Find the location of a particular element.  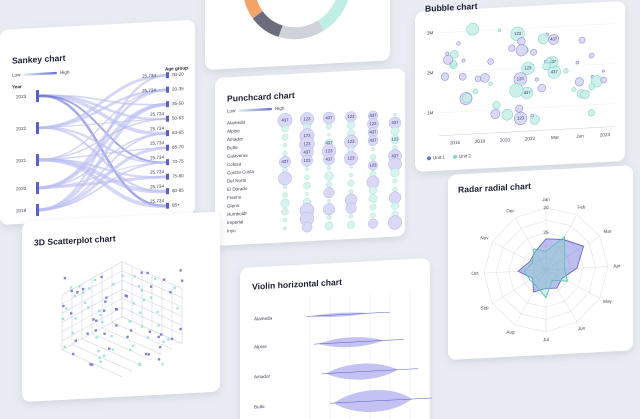

y-tick-label: 2M is located at coordinates (430, 72).